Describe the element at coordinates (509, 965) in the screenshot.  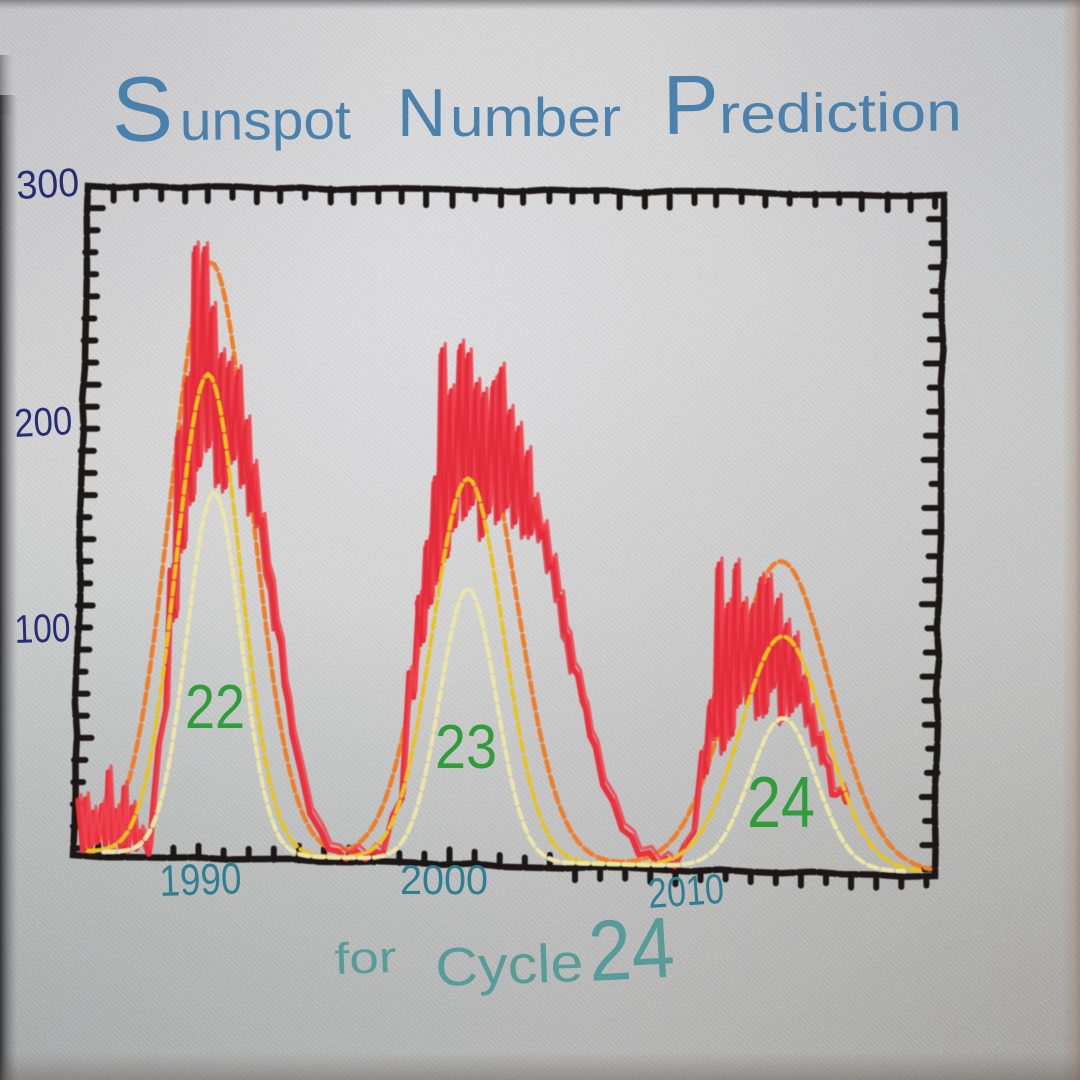
I see `svg-text: Cycle` at that location.